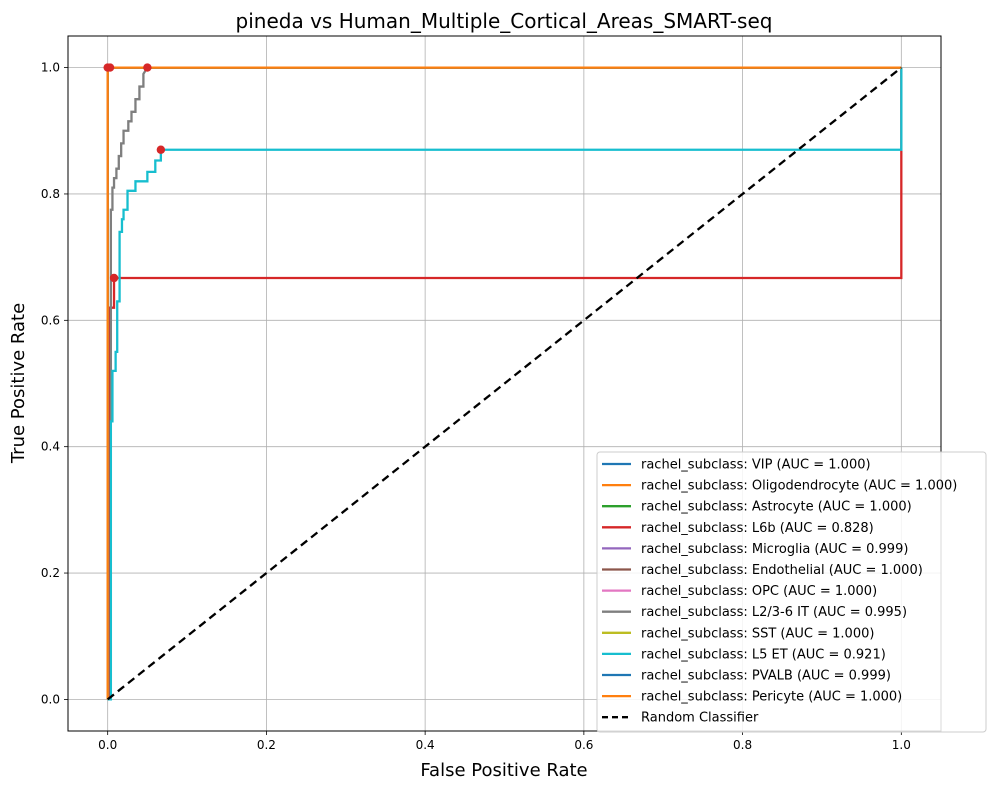 Image resolution: width=994 pixels, height=790 pixels. Describe the element at coordinates (756, 465) in the screenshot. I see `legend-label: rachel_subclass: VIP (AUC = 1.000)` at that location.